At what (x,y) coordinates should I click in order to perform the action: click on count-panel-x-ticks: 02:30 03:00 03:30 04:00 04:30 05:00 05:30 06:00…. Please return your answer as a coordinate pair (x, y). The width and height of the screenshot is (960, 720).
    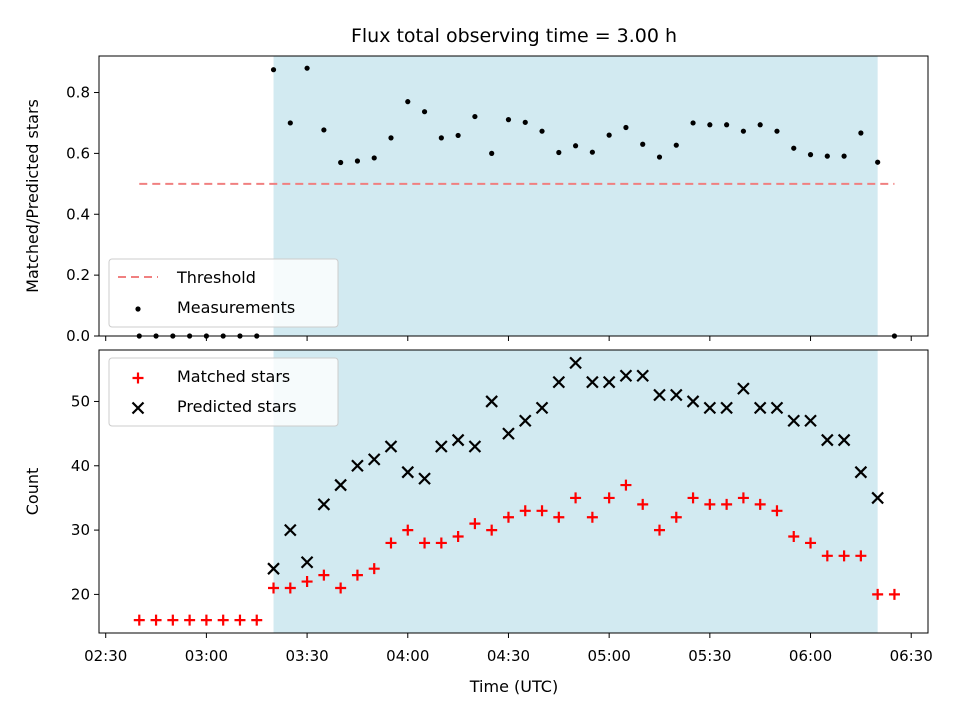
    Looking at the image, I should click on (508, 649).